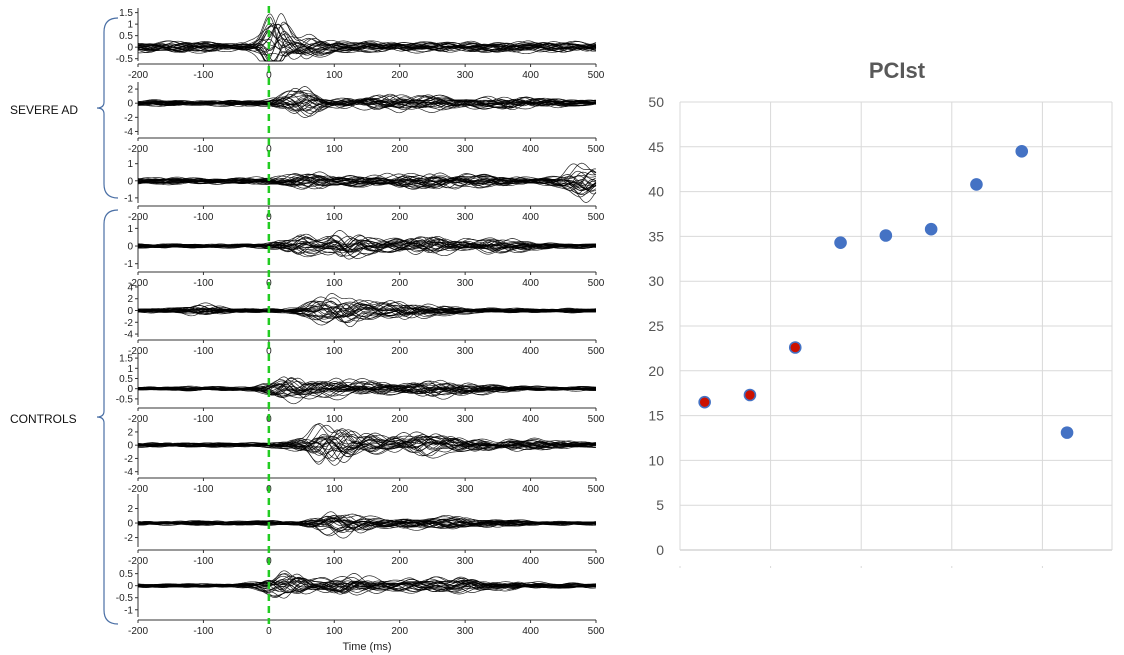  I want to click on y-tick-label: 20, so click(656, 371).